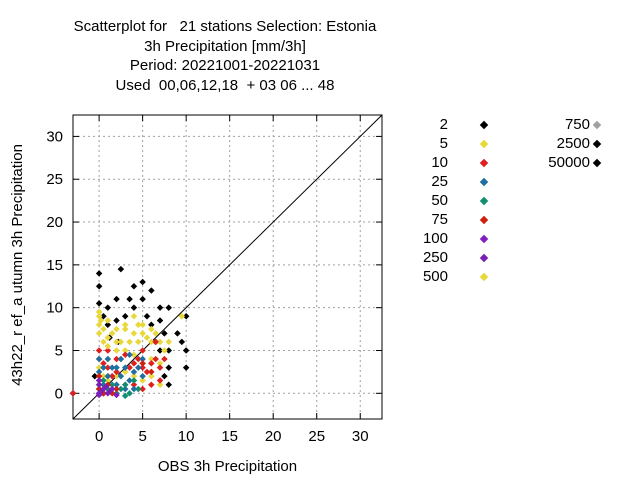  Describe the element at coordinates (439, 219) in the screenshot. I see `legend-label-75: 75` at that location.